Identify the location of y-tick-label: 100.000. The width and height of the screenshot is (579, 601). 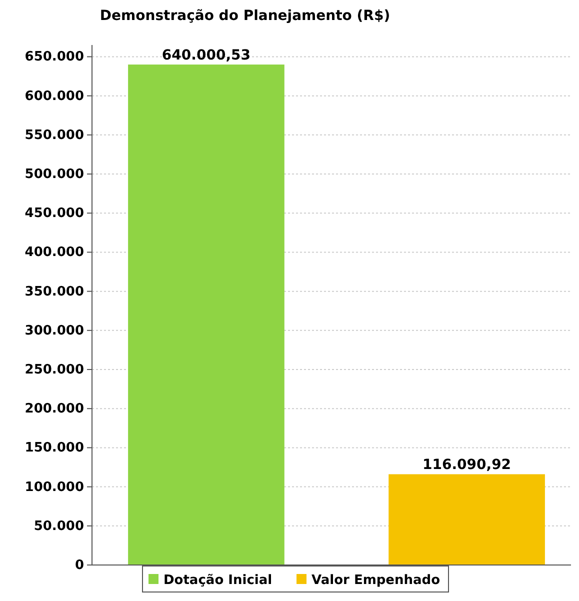
(54, 487).